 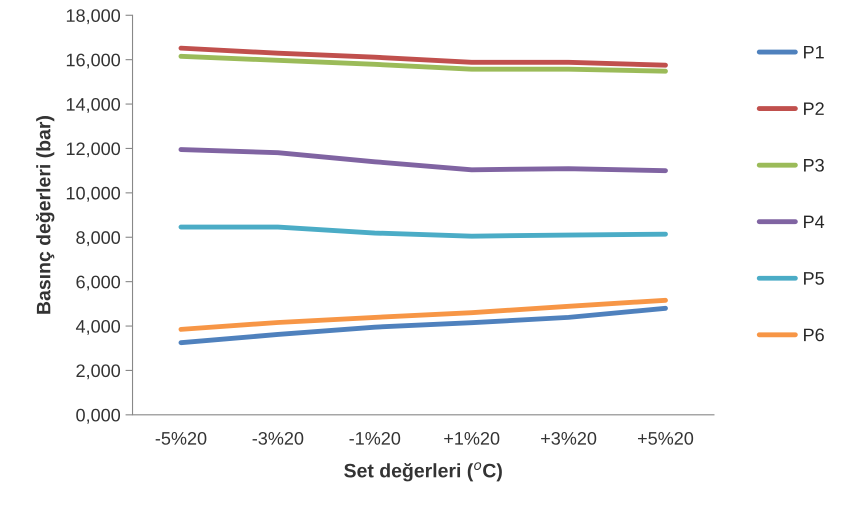 What do you see at coordinates (93, 150) in the screenshot?
I see `y-tick-label: 12,000` at bounding box center [93, 150].